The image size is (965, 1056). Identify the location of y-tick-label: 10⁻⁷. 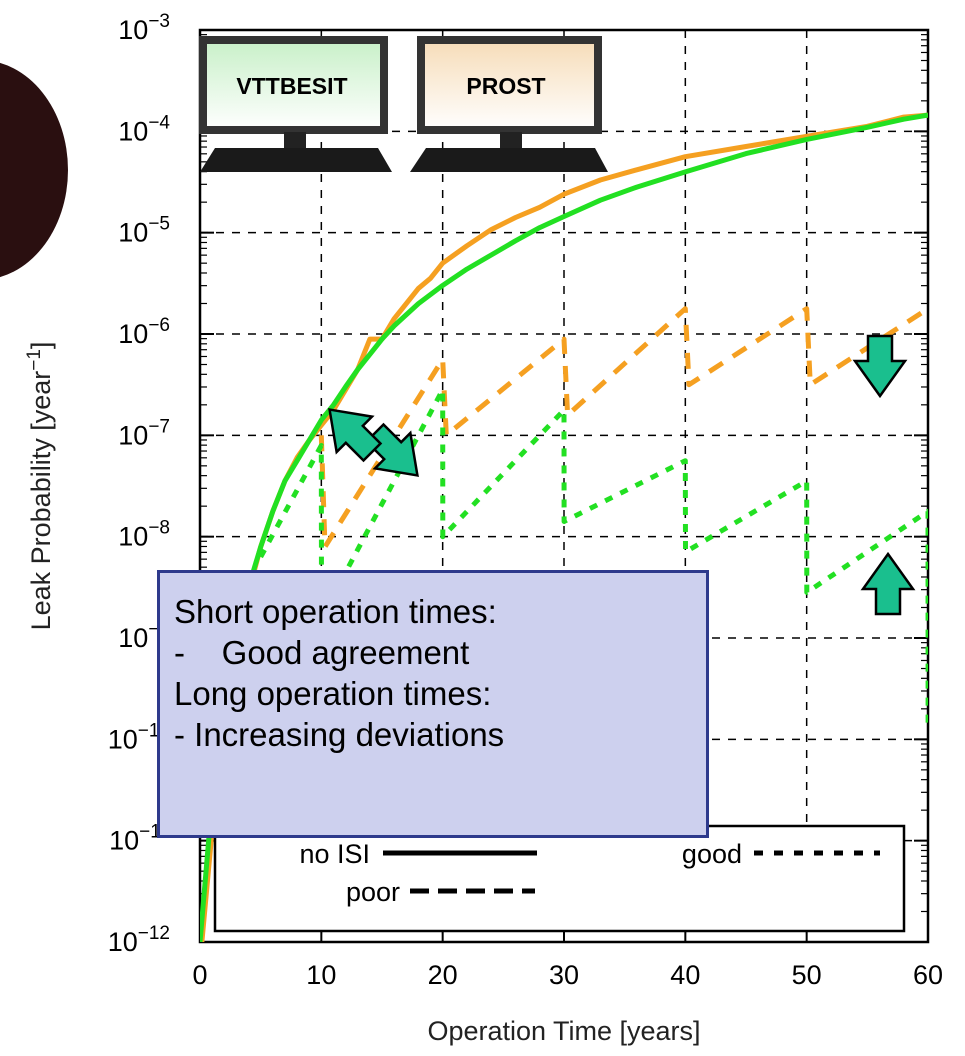
(144, 433).